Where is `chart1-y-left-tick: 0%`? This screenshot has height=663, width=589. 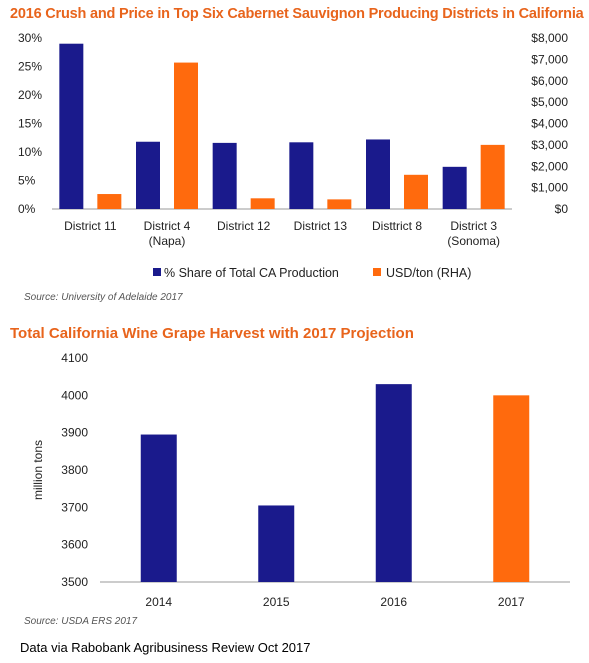
chart1-y-left-tick: 0% is located at coordinates (27, 209).